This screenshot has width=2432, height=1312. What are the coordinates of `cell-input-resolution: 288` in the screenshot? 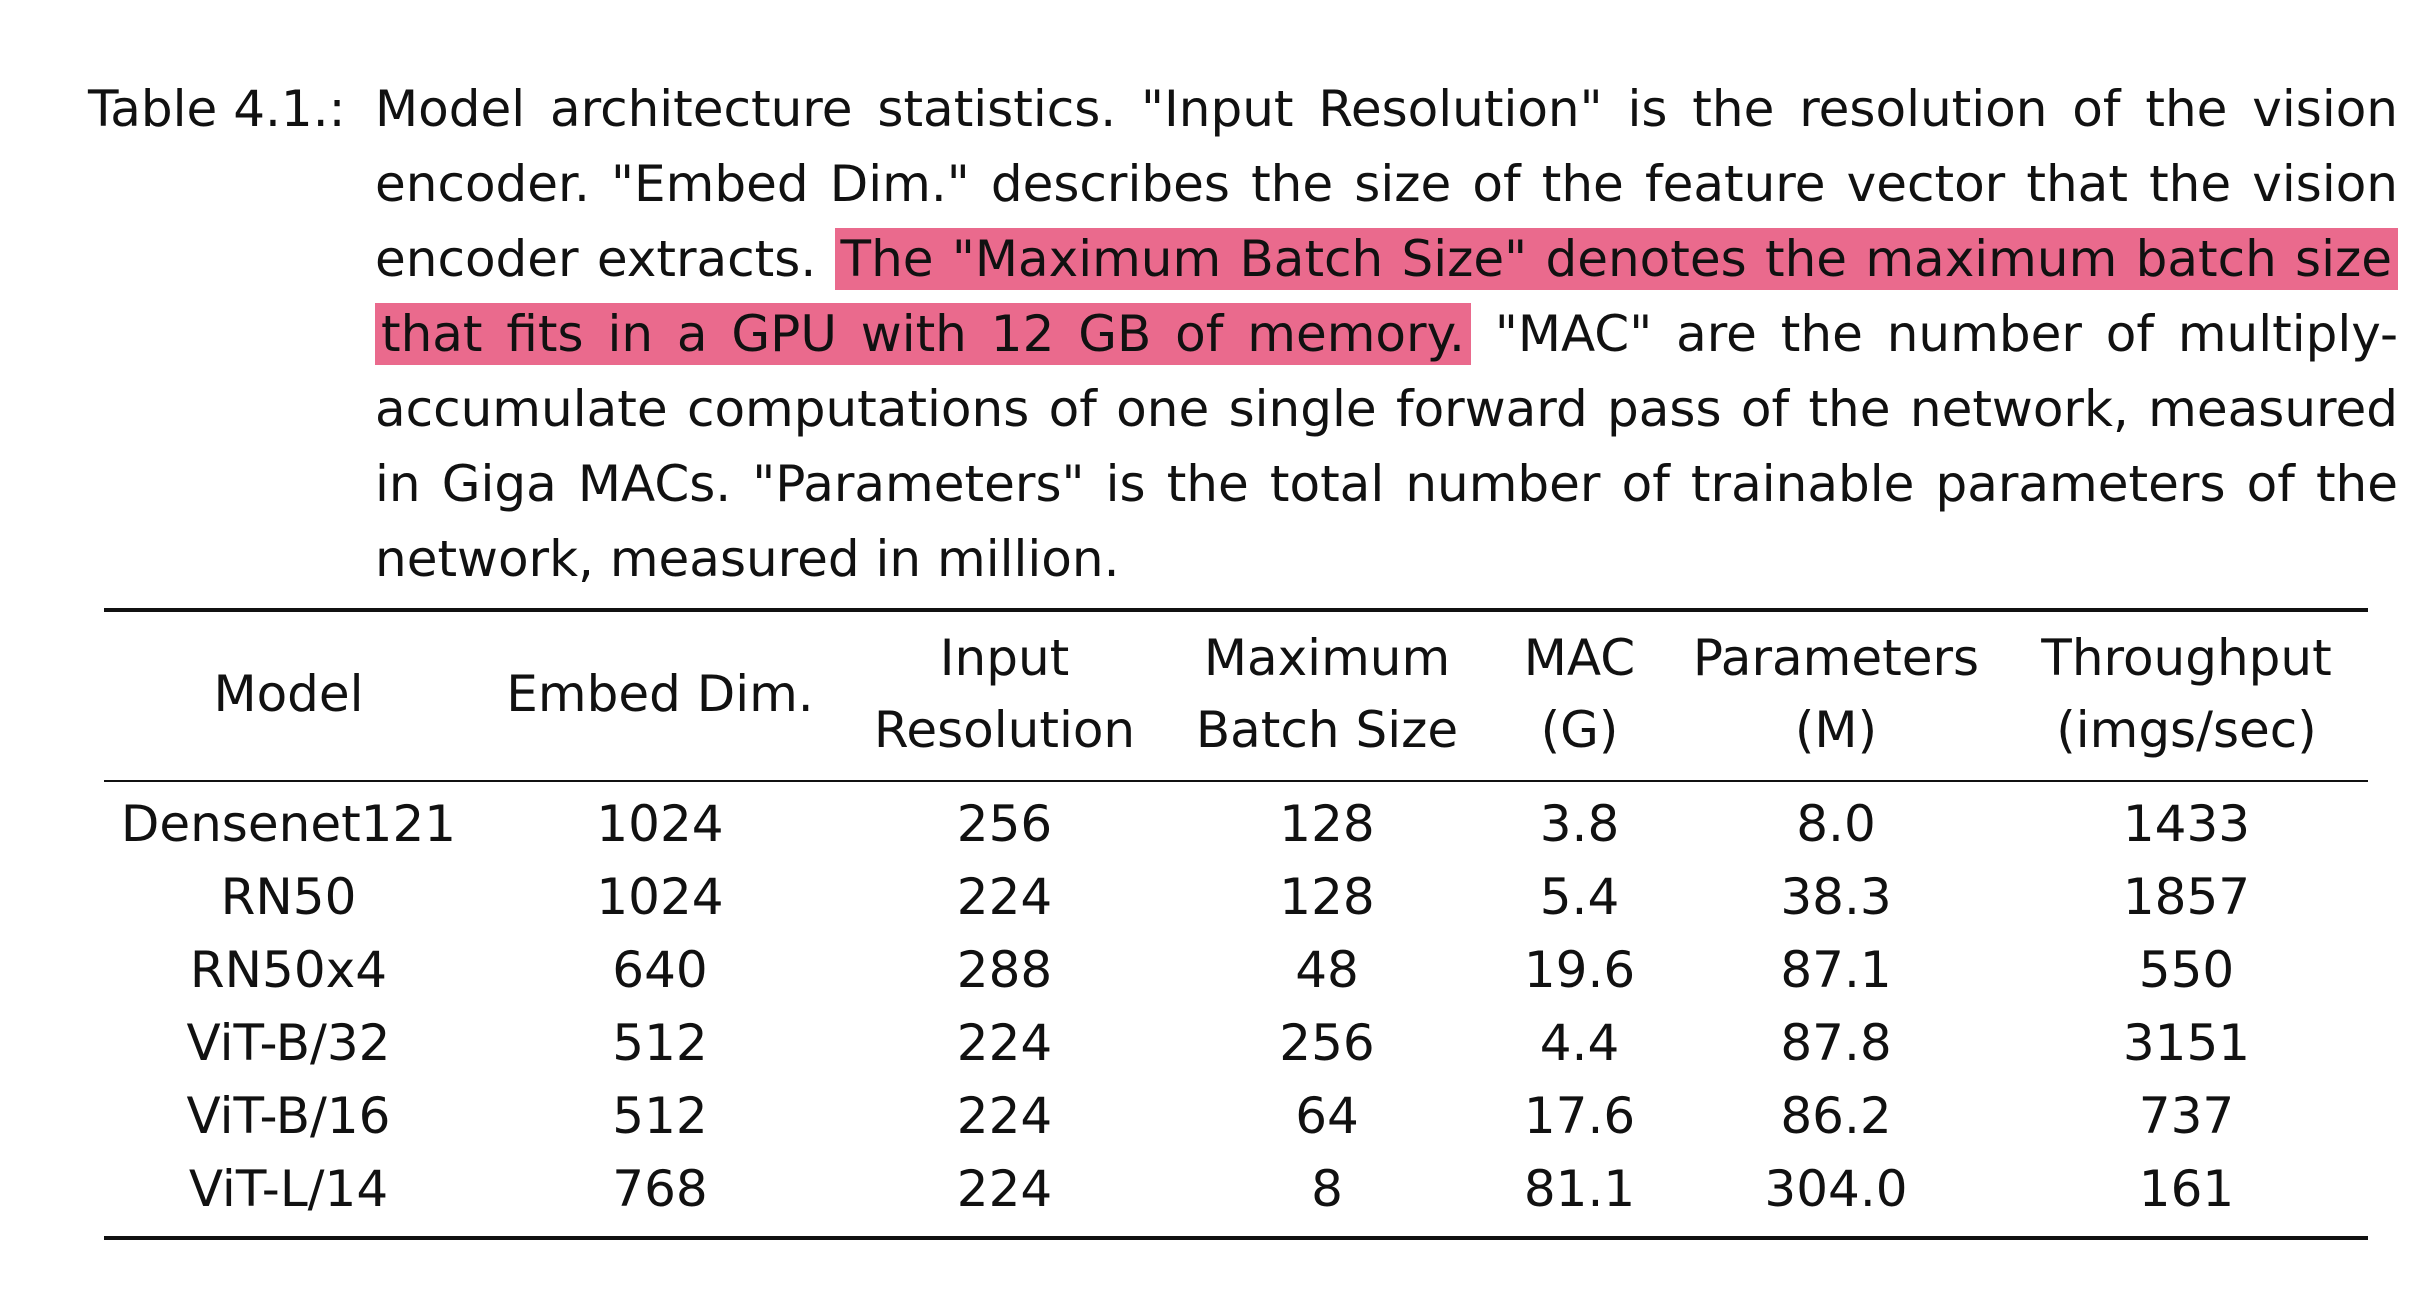 It's located at (1004, 970).